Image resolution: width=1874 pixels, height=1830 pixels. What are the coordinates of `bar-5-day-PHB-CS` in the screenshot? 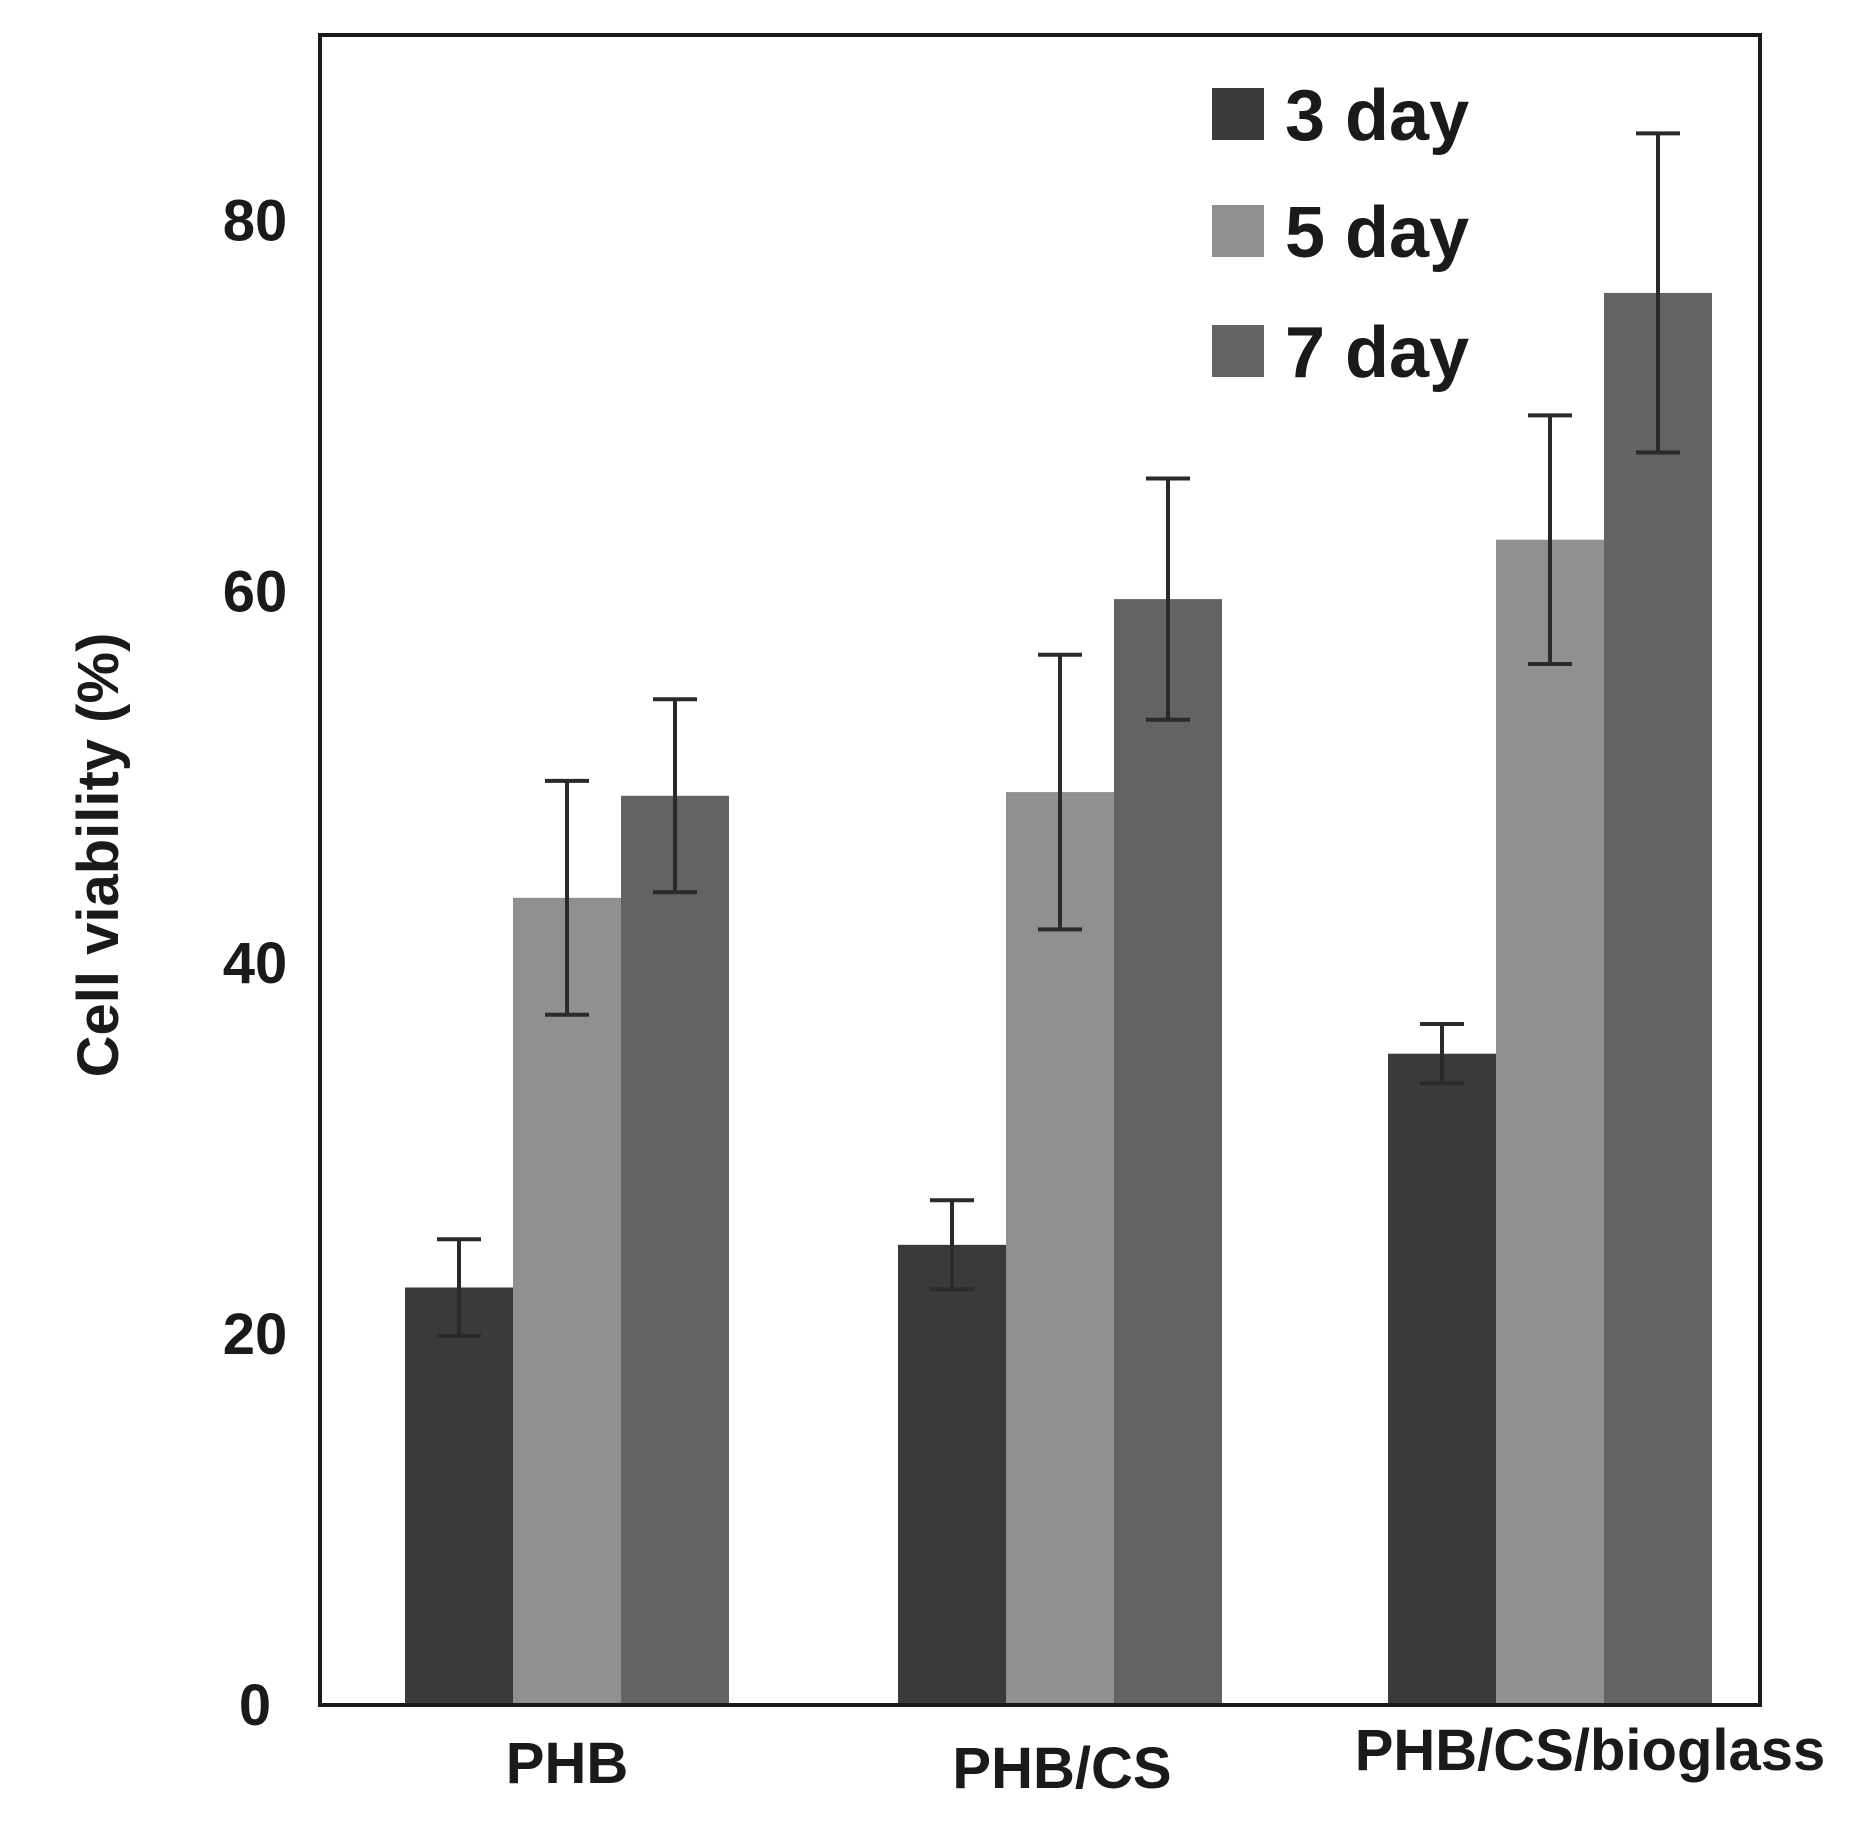 It's located at (1060, 1248).